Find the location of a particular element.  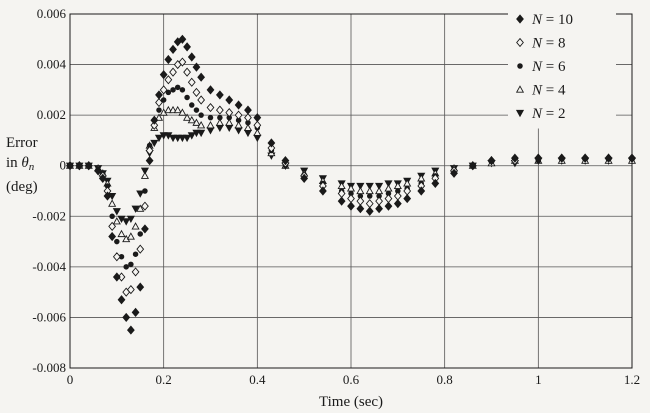

y-tick-labels: -0.008 -0.006 -0.004 -0.002 0 0.002 0.004 0.006 is located at coordinates (49, 190).